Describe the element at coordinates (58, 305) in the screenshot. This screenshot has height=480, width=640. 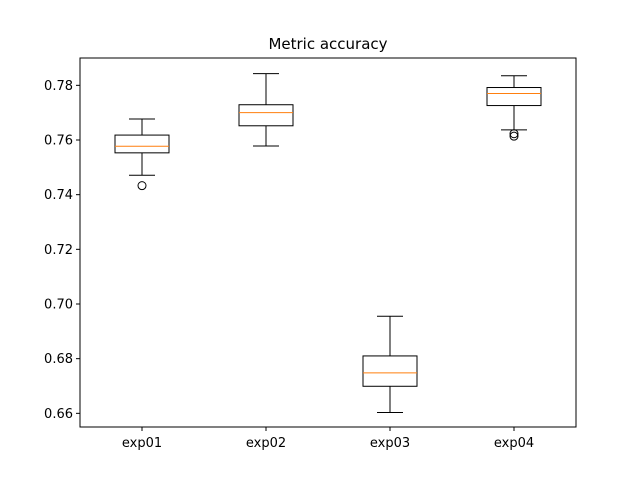
I see `y-tick-label: 0.70` at that location.